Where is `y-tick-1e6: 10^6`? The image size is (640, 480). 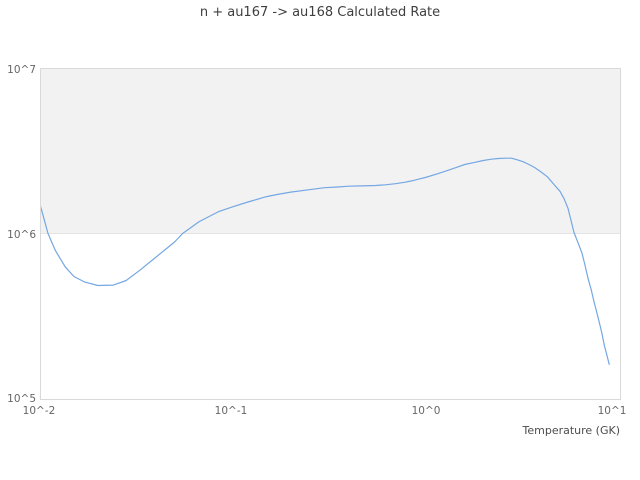
y-tick-1e6: 10^6 is located at coordinates (21, 235).